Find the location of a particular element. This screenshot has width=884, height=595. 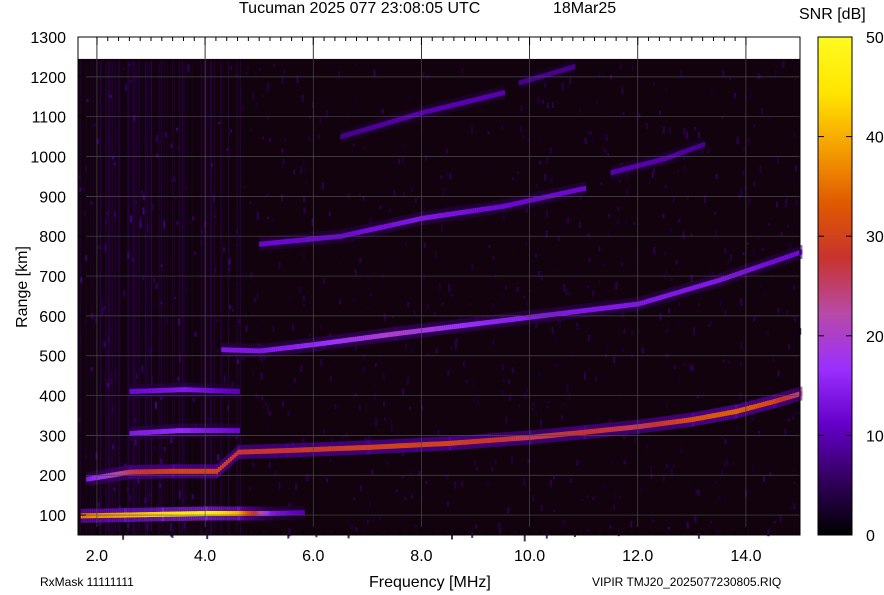

y-tick-label: 500 is located at coordinates (52, 357).